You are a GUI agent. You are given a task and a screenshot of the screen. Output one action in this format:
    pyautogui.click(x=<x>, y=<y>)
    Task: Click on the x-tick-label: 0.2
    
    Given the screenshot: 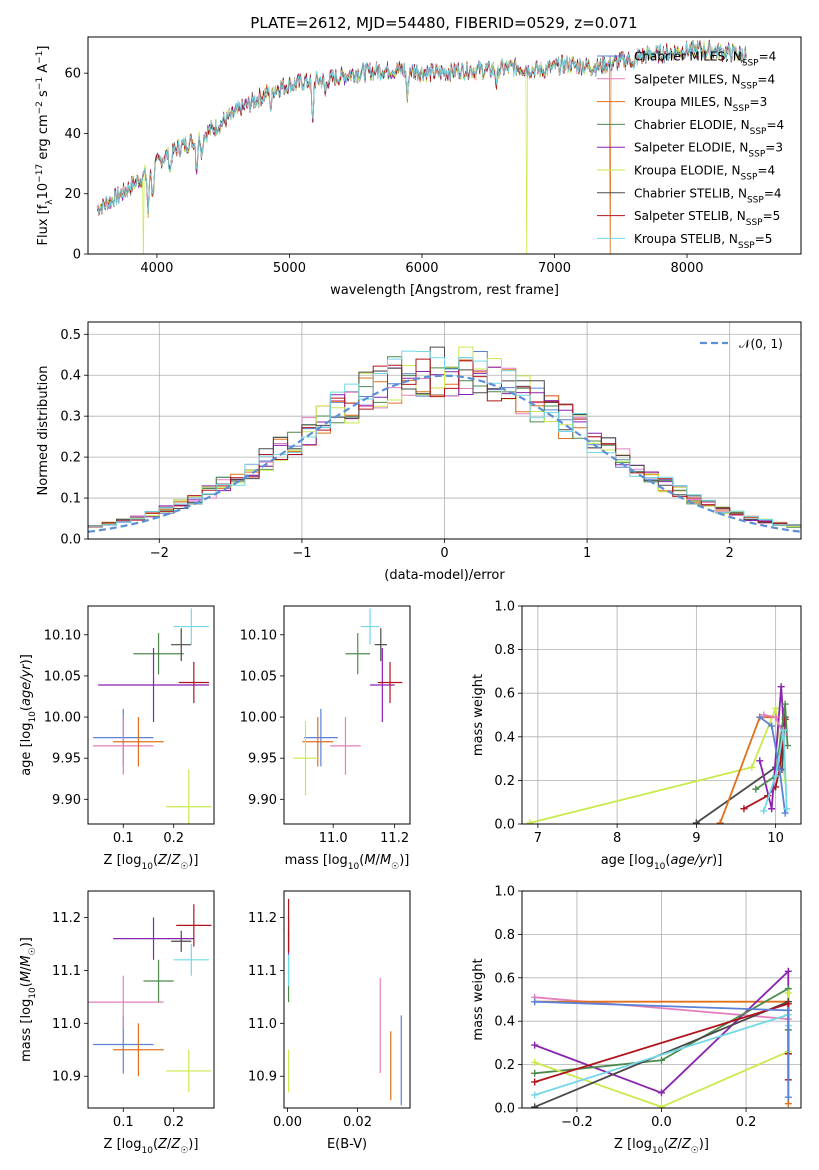 What is the action you would take?
    pyautogui.click(x=173, y=838)
    